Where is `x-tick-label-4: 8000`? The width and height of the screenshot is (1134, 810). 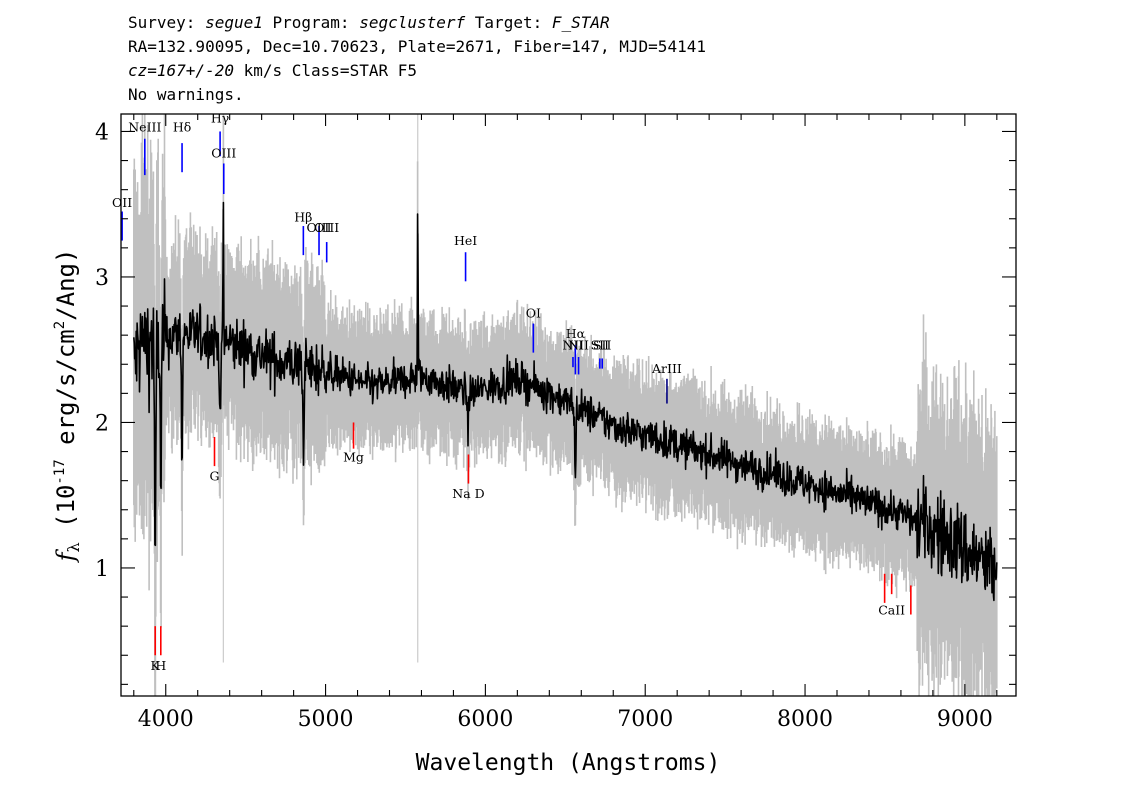 x-tick-label-4: 8000 is located at coordinates (805, 719).